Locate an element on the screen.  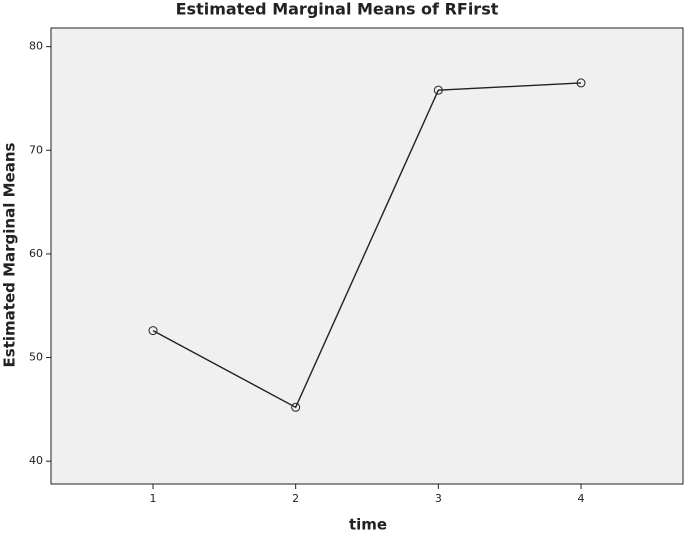
y-tick-label: 40 is located at coordinates (36, 460).